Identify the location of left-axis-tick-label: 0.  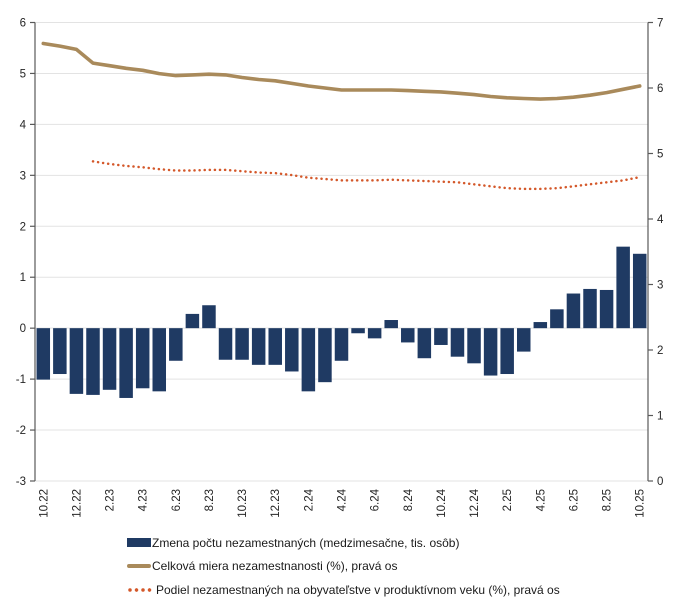
(23, 329).